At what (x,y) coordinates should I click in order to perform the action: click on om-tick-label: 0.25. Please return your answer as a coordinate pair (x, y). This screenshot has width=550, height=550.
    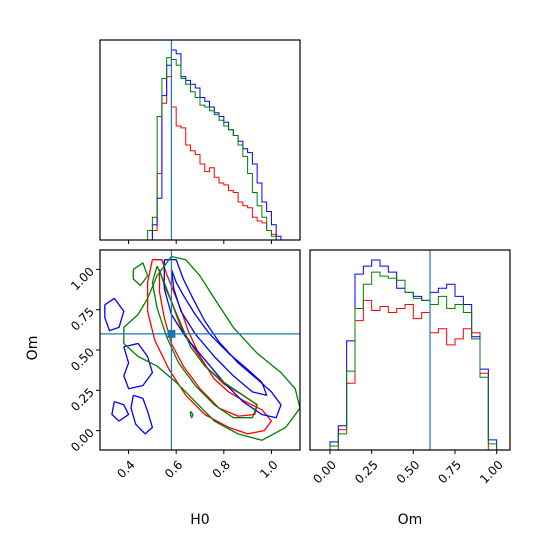
    Looking at the image, I should click on (366, 472).